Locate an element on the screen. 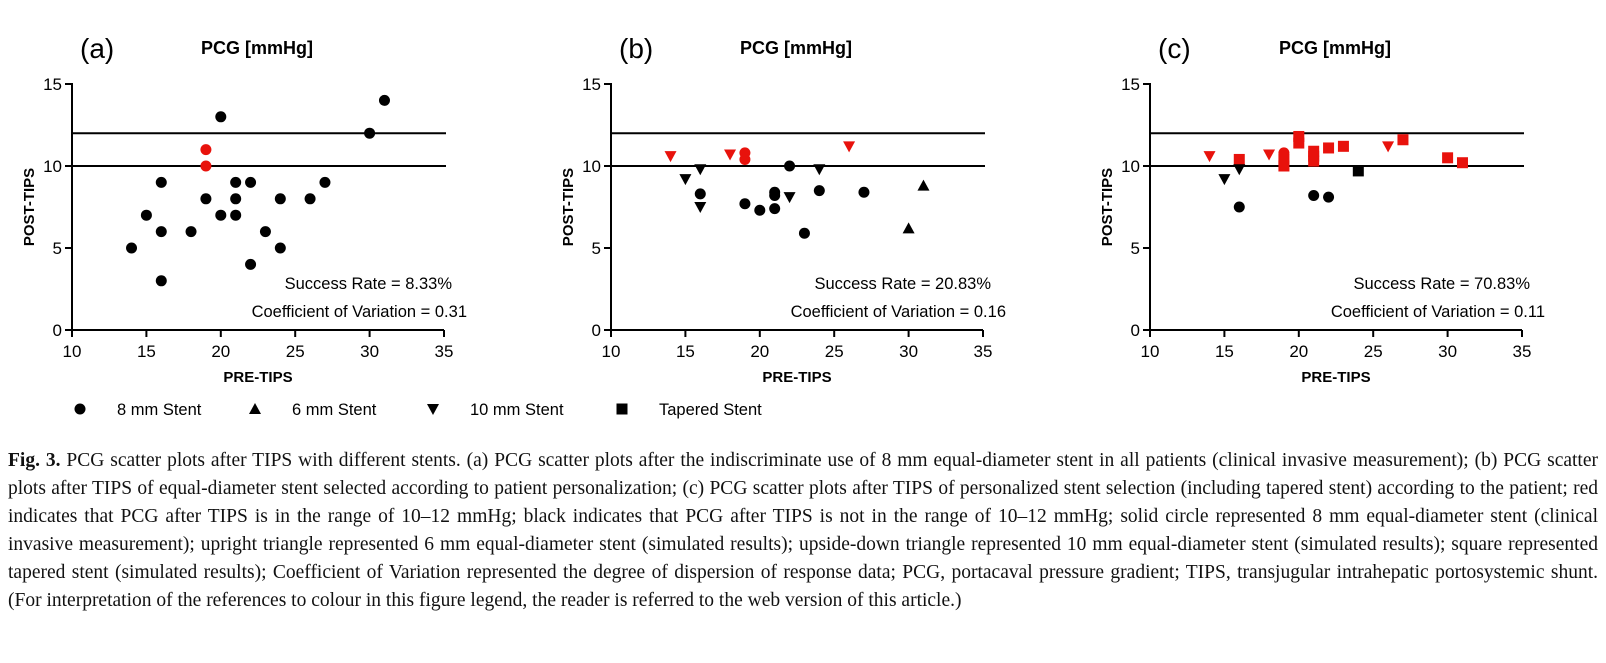 The width and height of the screenshot is (1606, 663). success-rate-annotation: Success Rate = 20.83% is located at coordinates (902, 284).